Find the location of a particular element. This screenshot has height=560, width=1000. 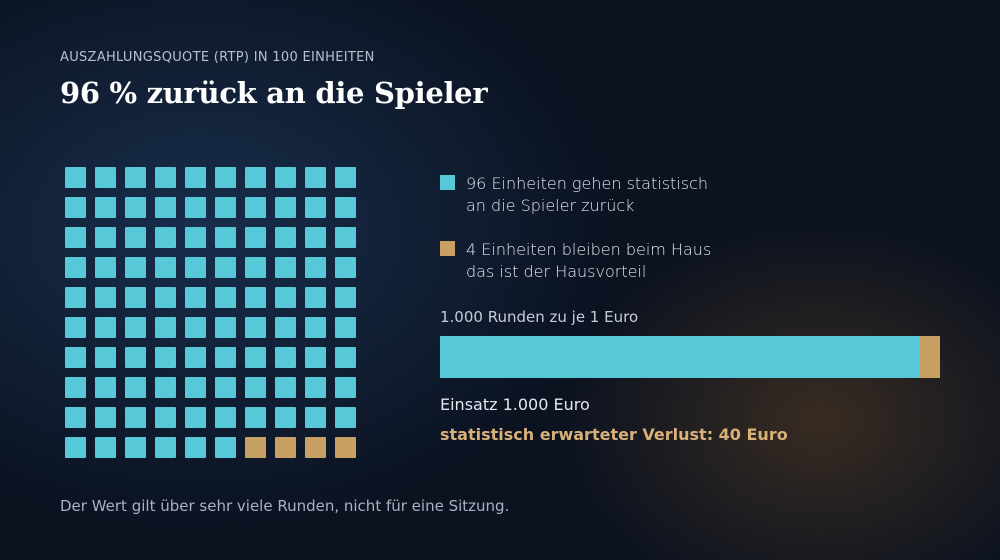

bar-segment-loss is located at coordinates (930, 357).